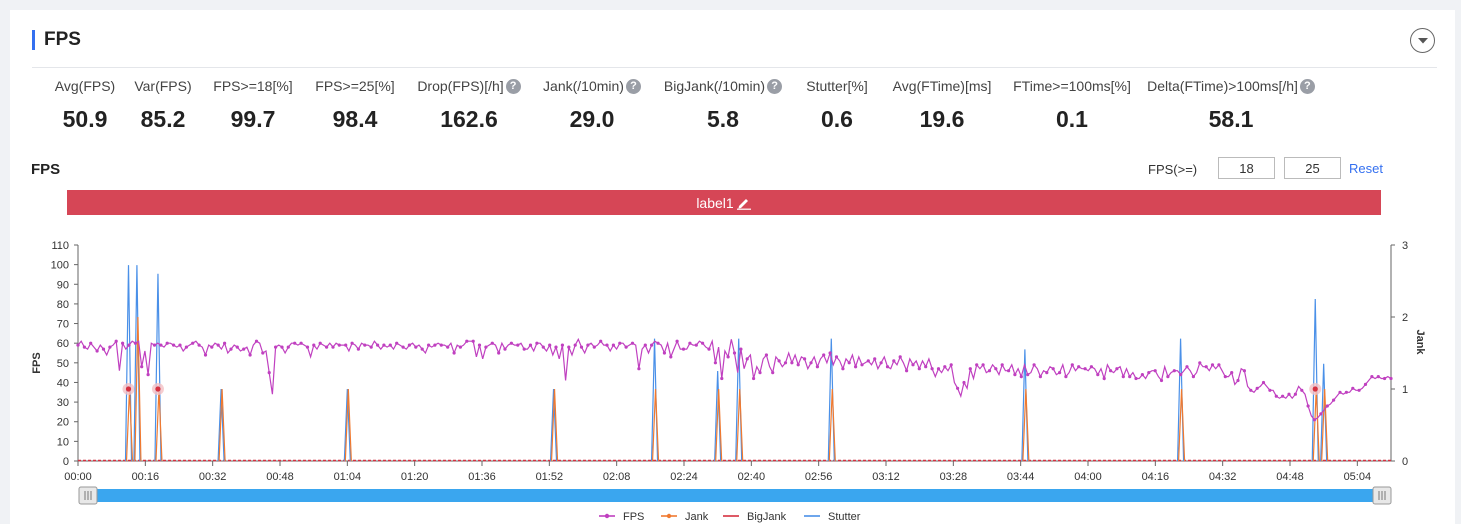 This screenshot has height=524, width=1461. Describe the element at coordinates (1246, 168) in the screenshot. I see `fps-threshold-low-input` at that location.